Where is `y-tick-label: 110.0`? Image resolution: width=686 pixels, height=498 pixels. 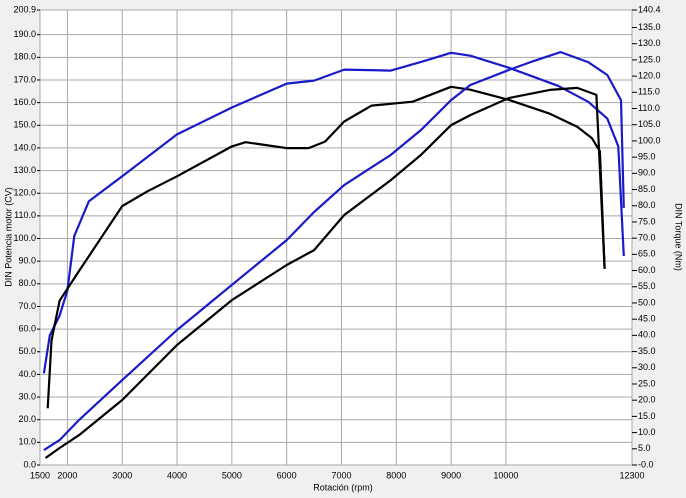 y-tick-label: 110.0 is located at coordinates (25, 215).